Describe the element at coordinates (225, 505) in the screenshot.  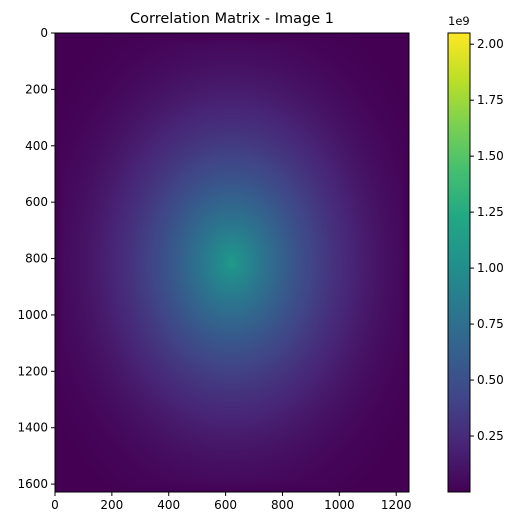
I see `x-tick-label: 600` at that location.